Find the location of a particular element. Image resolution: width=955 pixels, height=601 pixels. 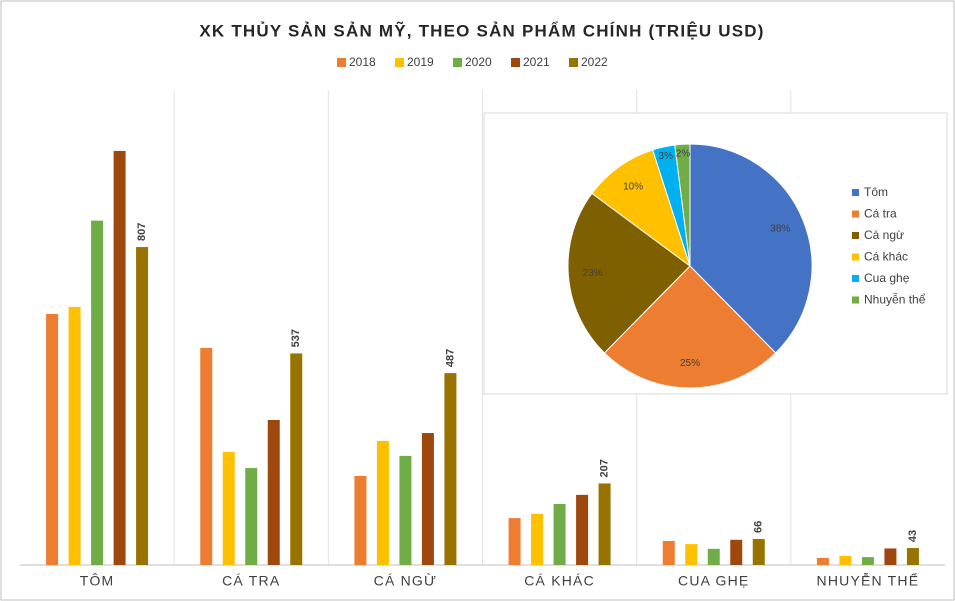

pie-label: 2% is located at coordinates (683, 154).